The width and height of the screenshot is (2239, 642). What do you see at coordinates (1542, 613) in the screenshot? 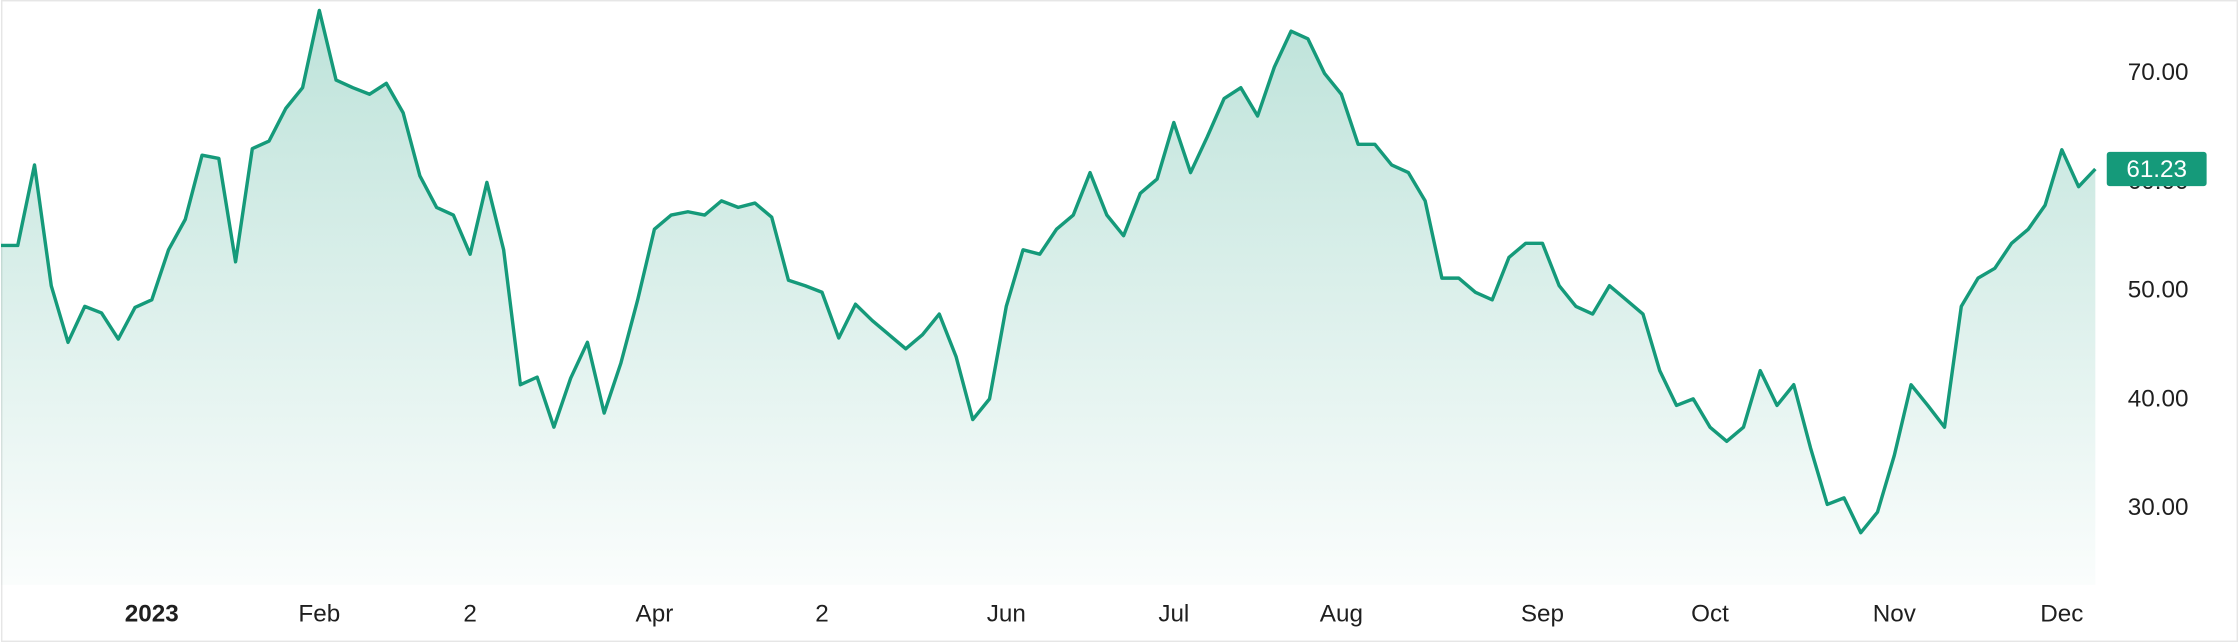
I see `x-tick-label: Sep` at bounding box center [1542, 613].